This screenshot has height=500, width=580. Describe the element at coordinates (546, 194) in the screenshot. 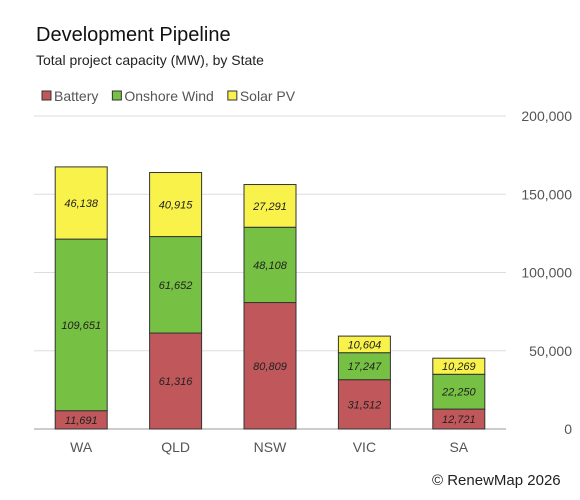

I see `y-tick-label: 150,000` at that location.